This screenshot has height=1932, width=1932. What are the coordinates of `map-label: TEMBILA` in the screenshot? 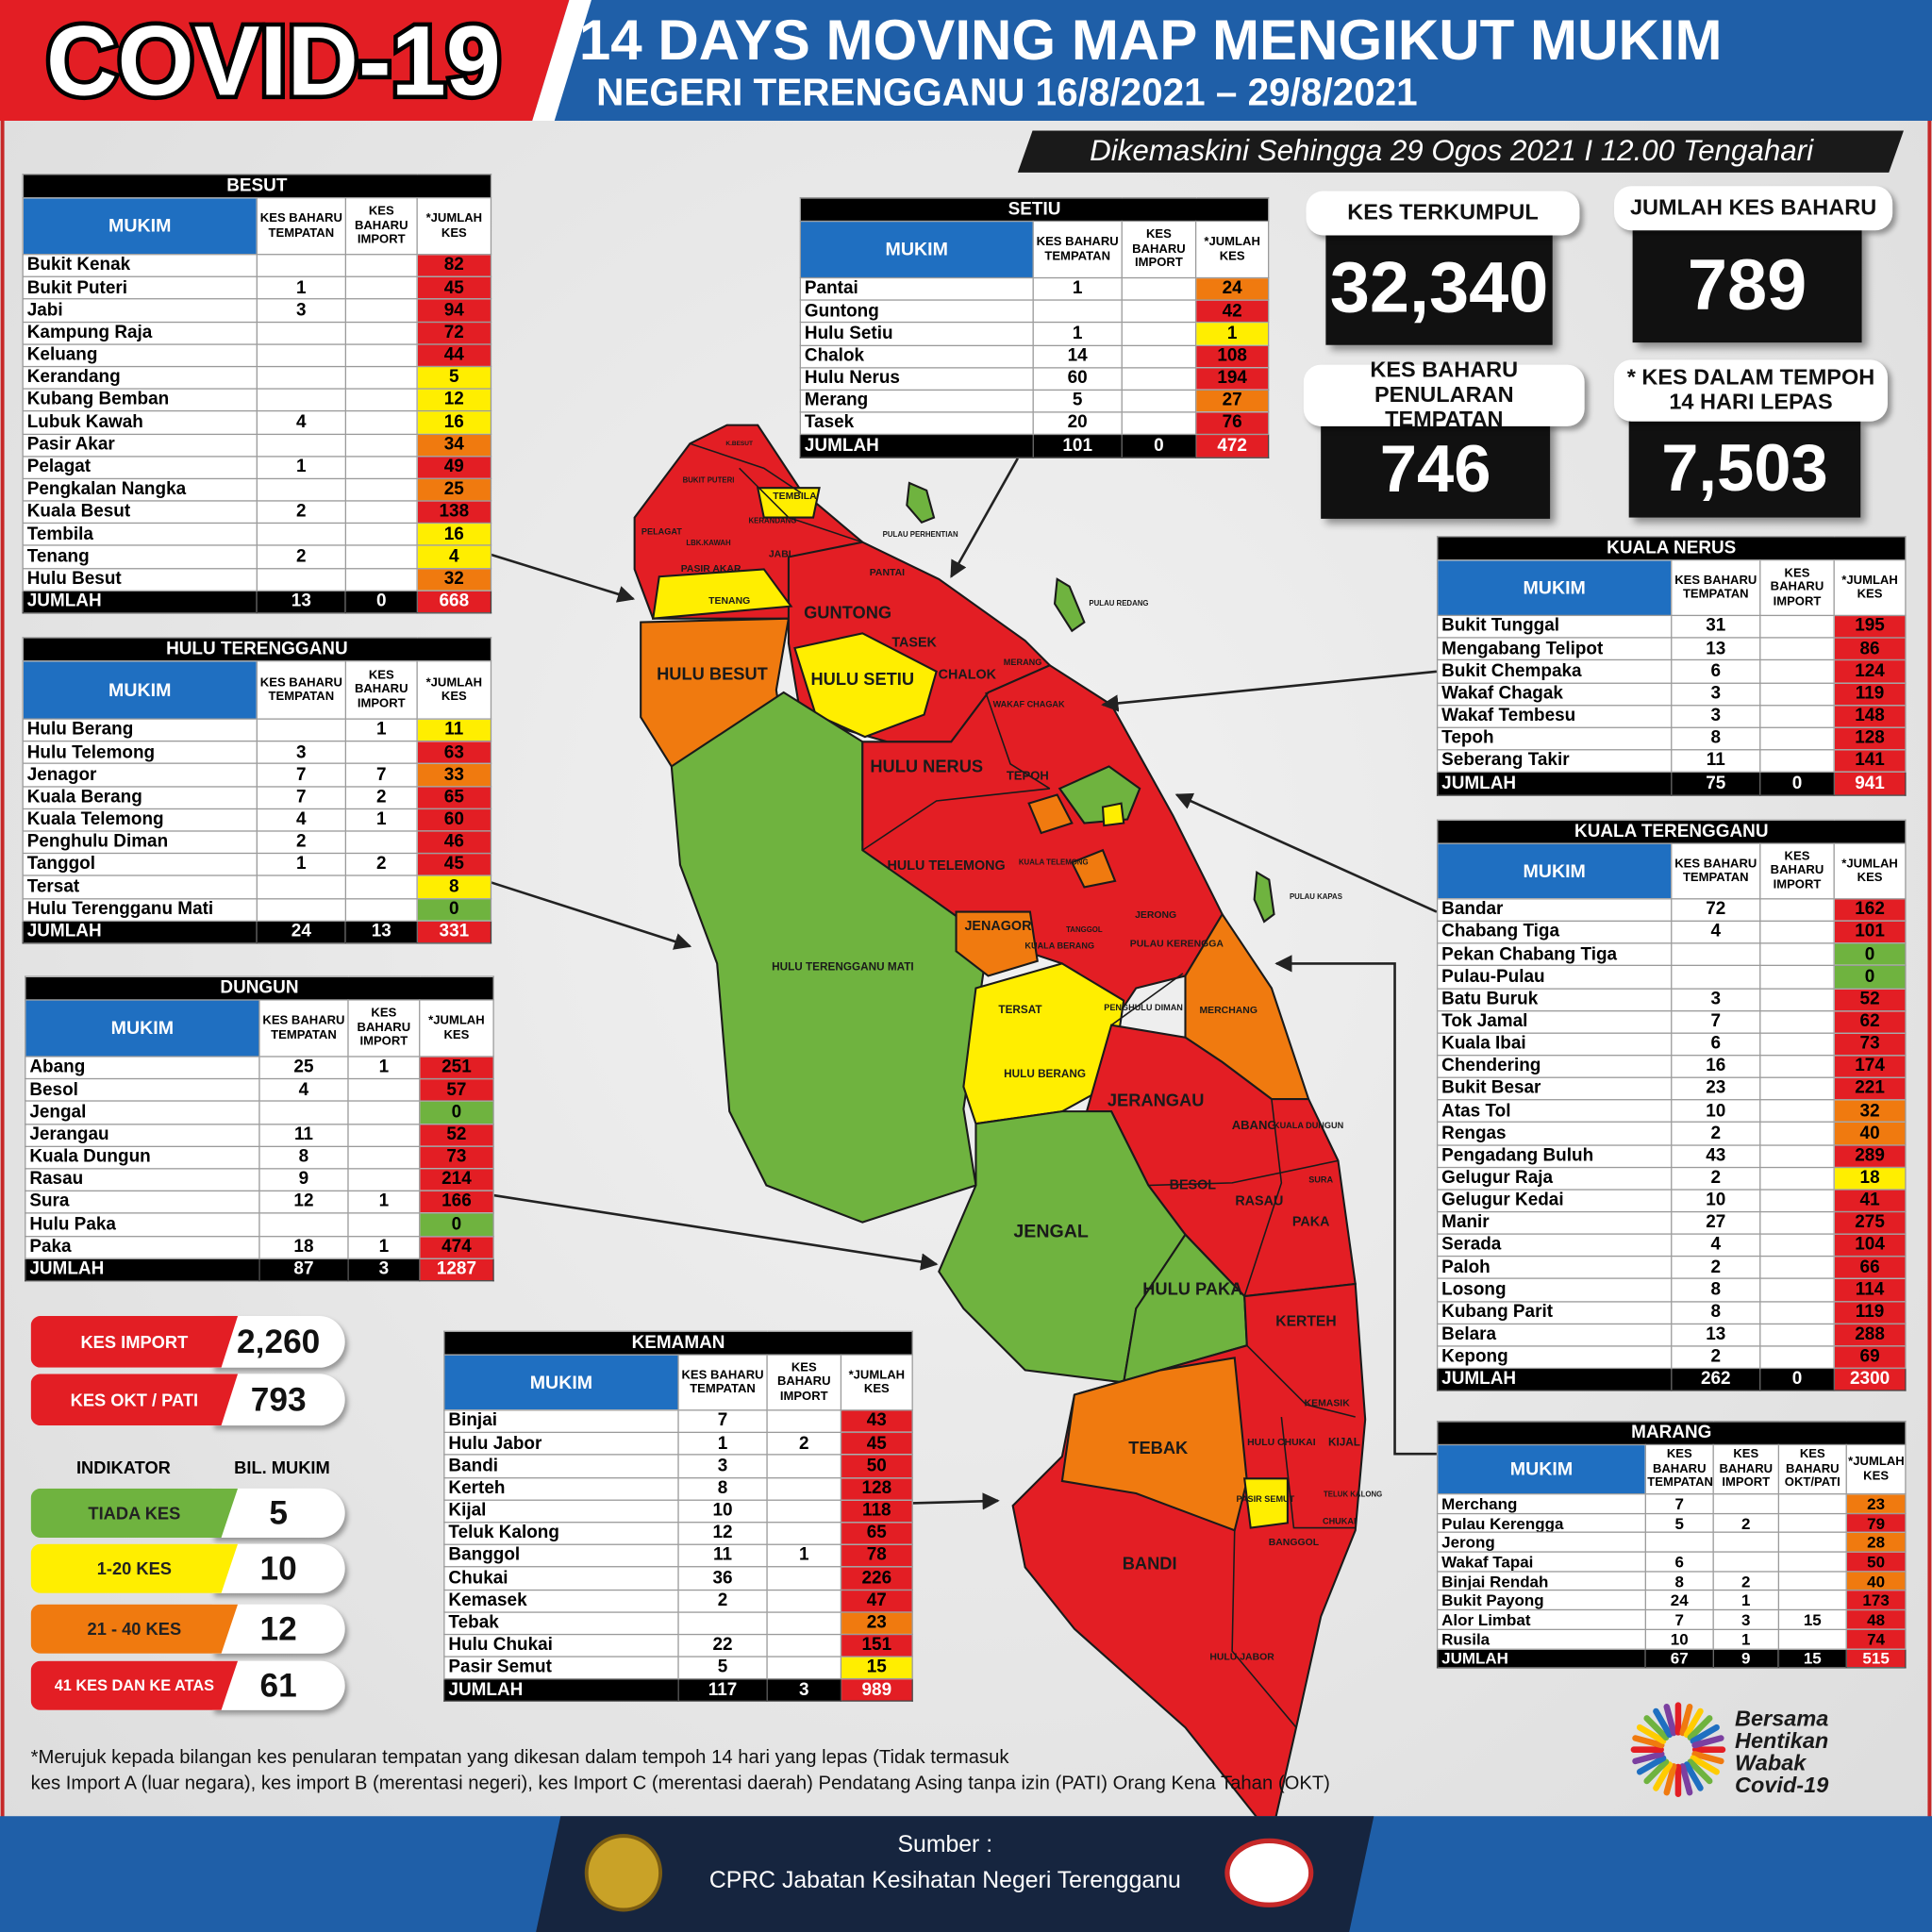 It's located at (795, 496).